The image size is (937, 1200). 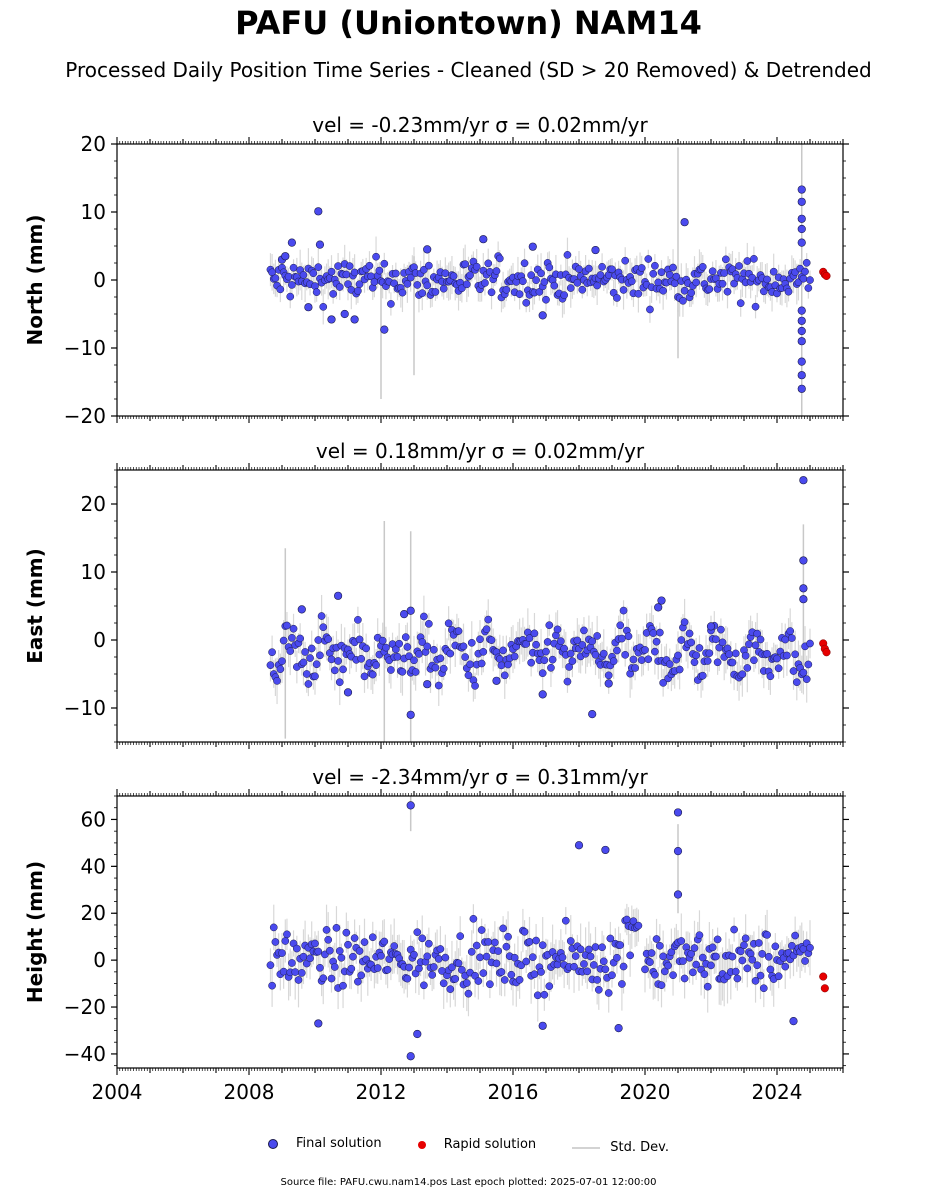 I want to click on panel-title: vel = 0.18mm/yr σ = 0.02mm/yr, so click(x=480, y=451).